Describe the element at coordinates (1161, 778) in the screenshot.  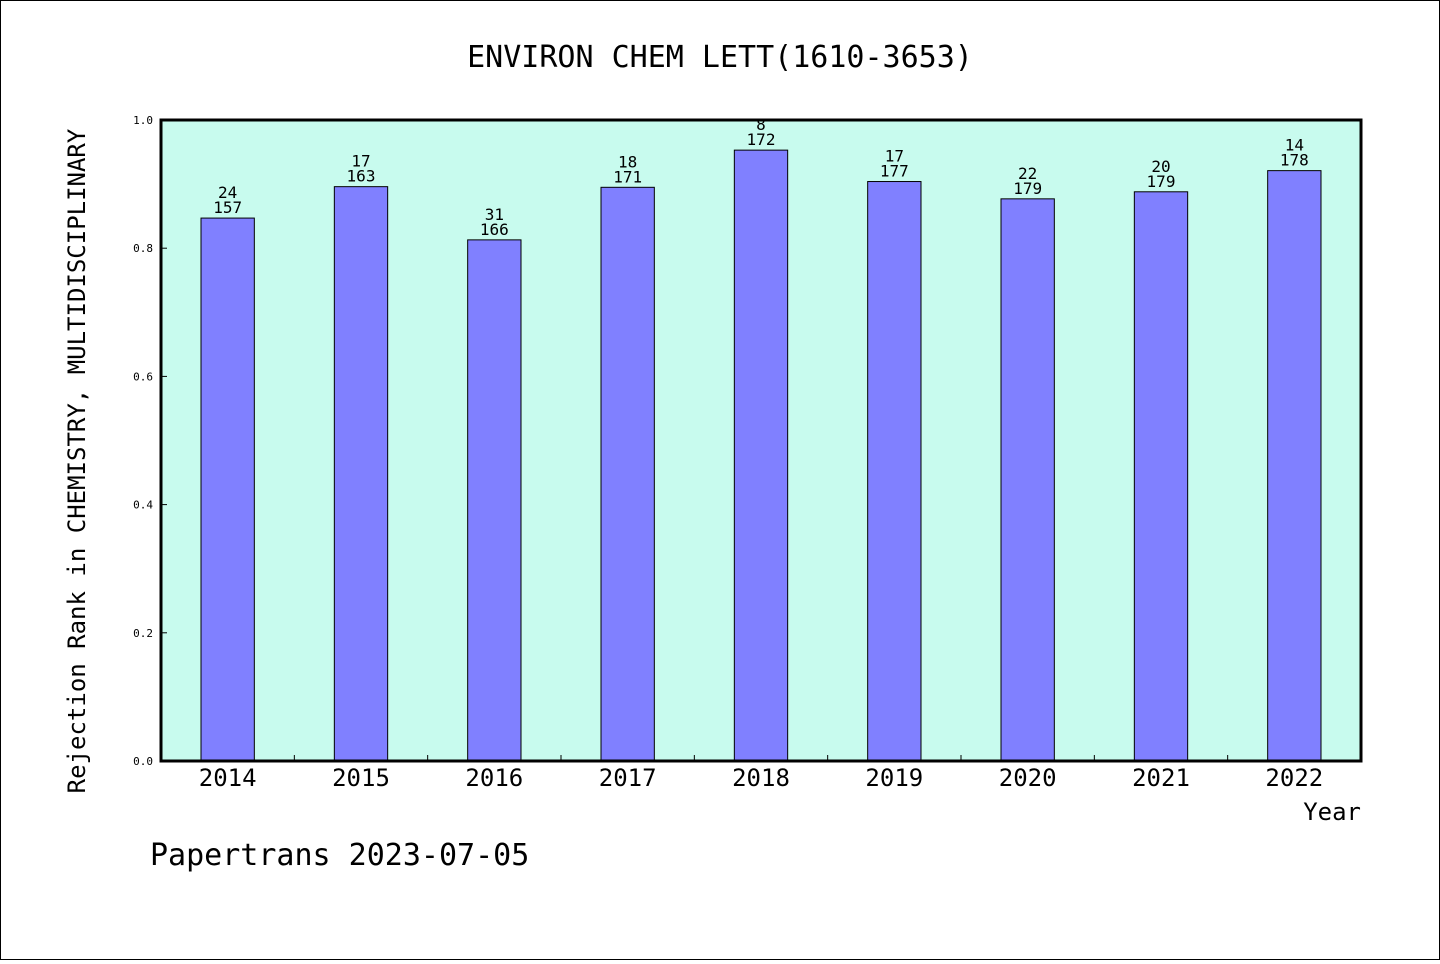
I see `x-tick-label: 2021` at that location.